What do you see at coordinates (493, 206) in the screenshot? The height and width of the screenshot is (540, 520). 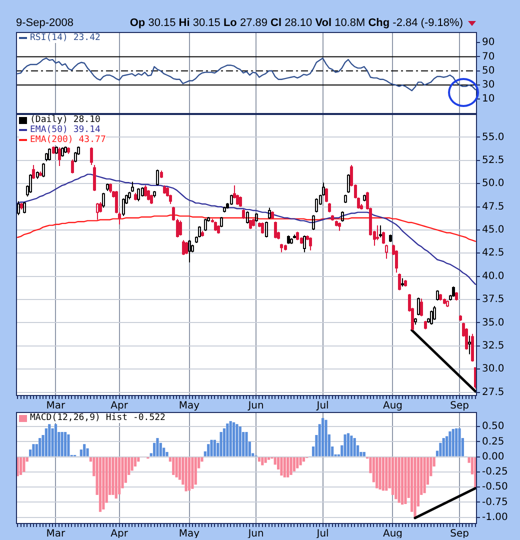 I see `y-tick-label: 47.5` at bounding box center [493, 206].